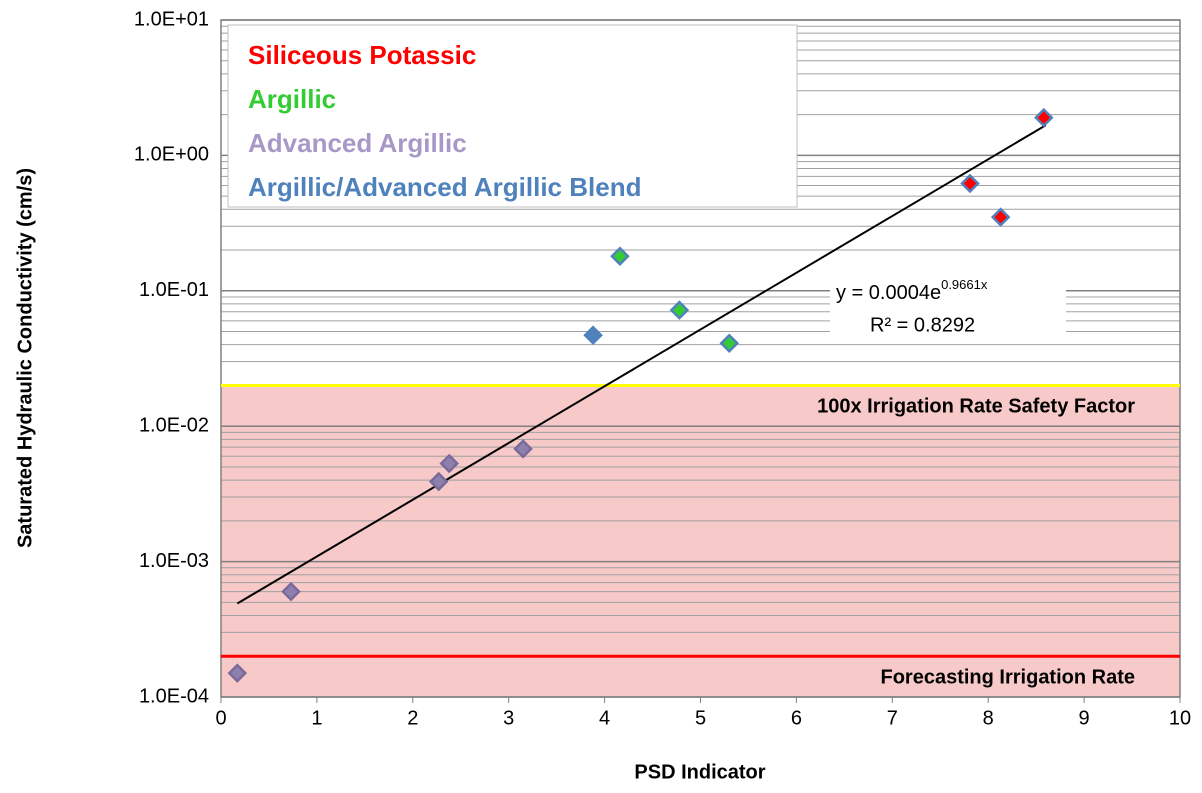 The width and height of the screenshot is (1202, 793). Describe the element at coordinates (922, 325) in the screenshot. I see `trend-r2: R² = 0.8292` at that location.